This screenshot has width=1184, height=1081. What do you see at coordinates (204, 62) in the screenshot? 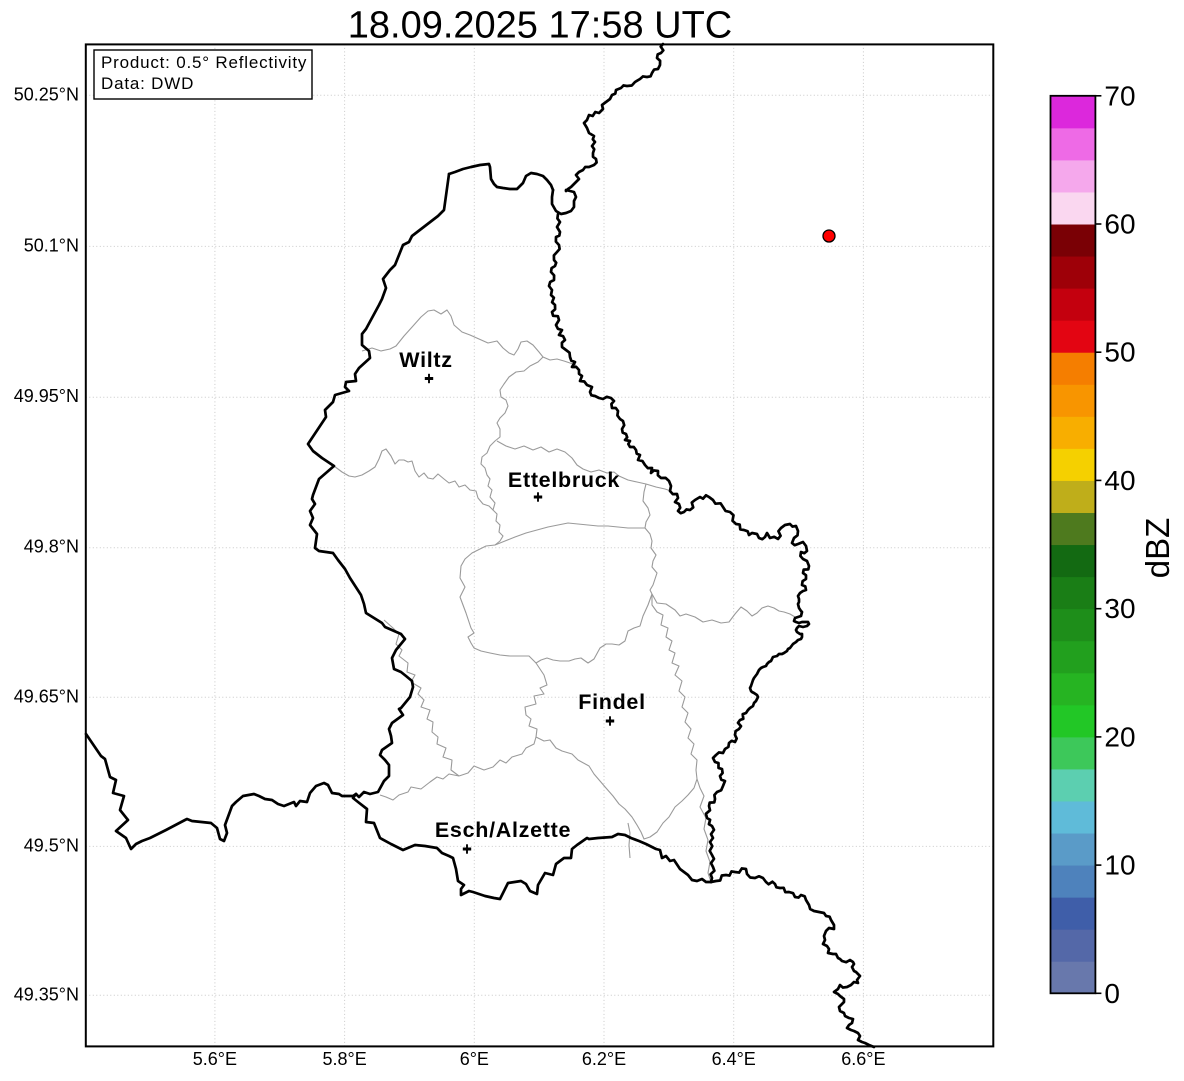
I see `svg-text: Product: 0.5° Reflectivity` at bounding box center [204, 62].